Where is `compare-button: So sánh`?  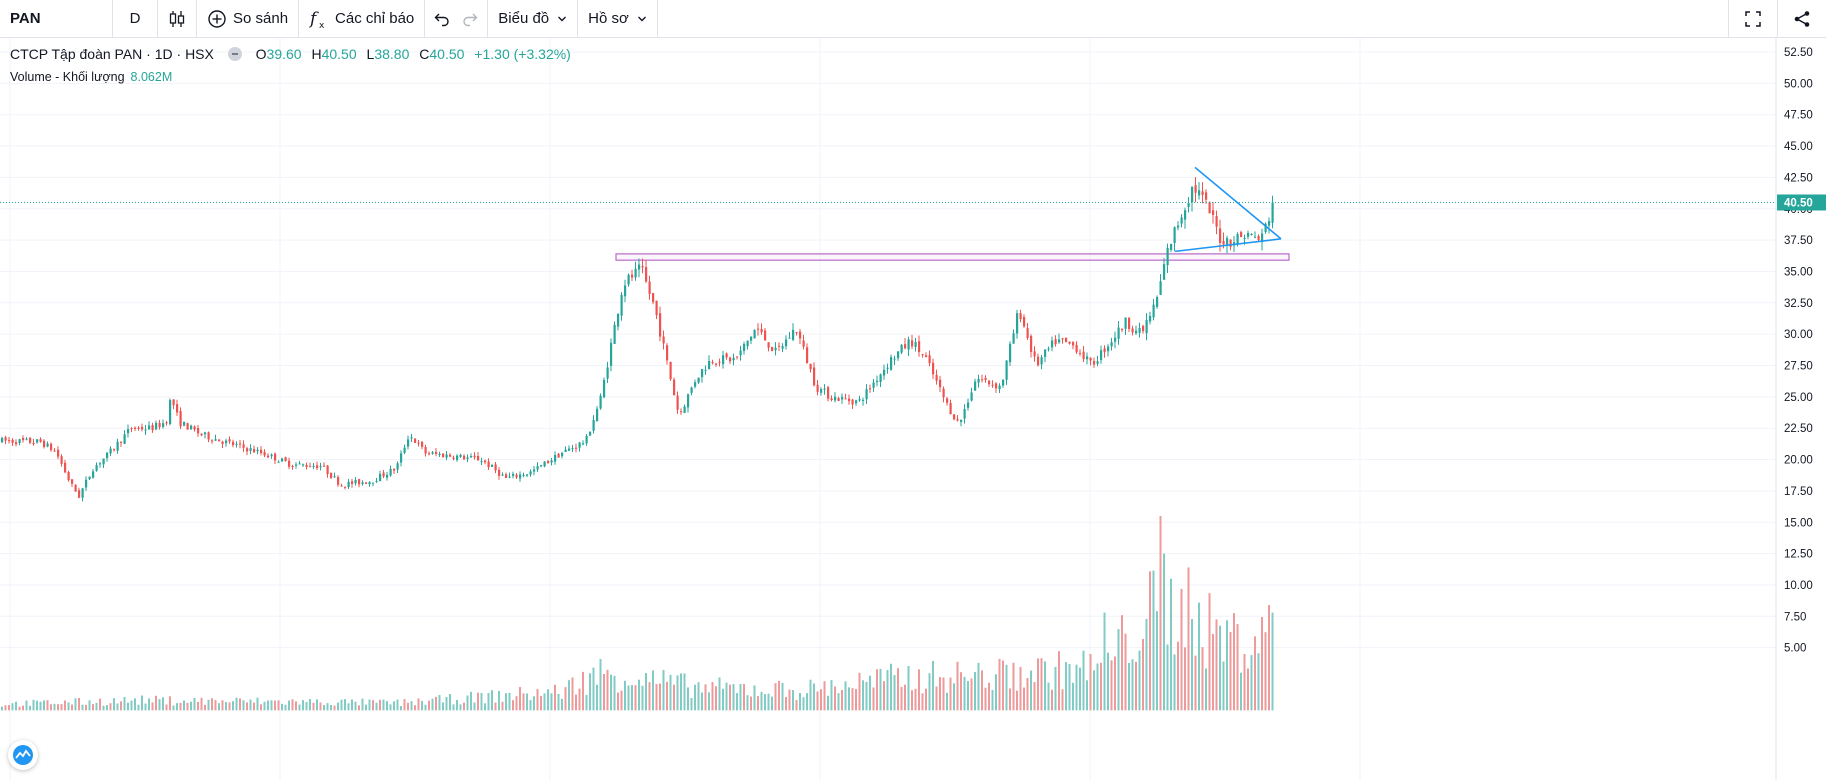
compare-button: So sánh is located at coordinates (248, 18).